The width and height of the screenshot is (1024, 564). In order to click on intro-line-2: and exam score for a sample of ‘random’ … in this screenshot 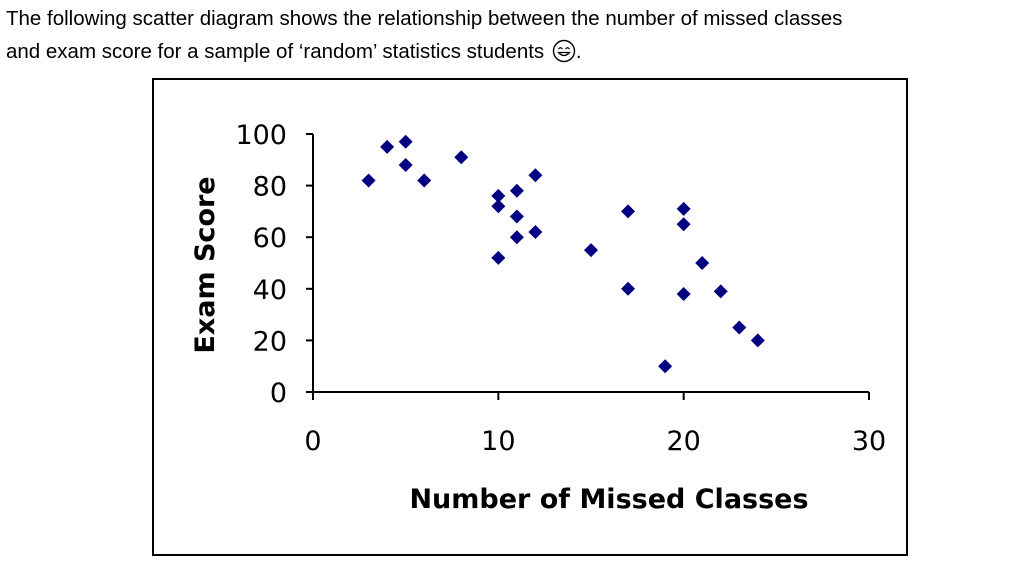, I will do `click(514, 51)`.